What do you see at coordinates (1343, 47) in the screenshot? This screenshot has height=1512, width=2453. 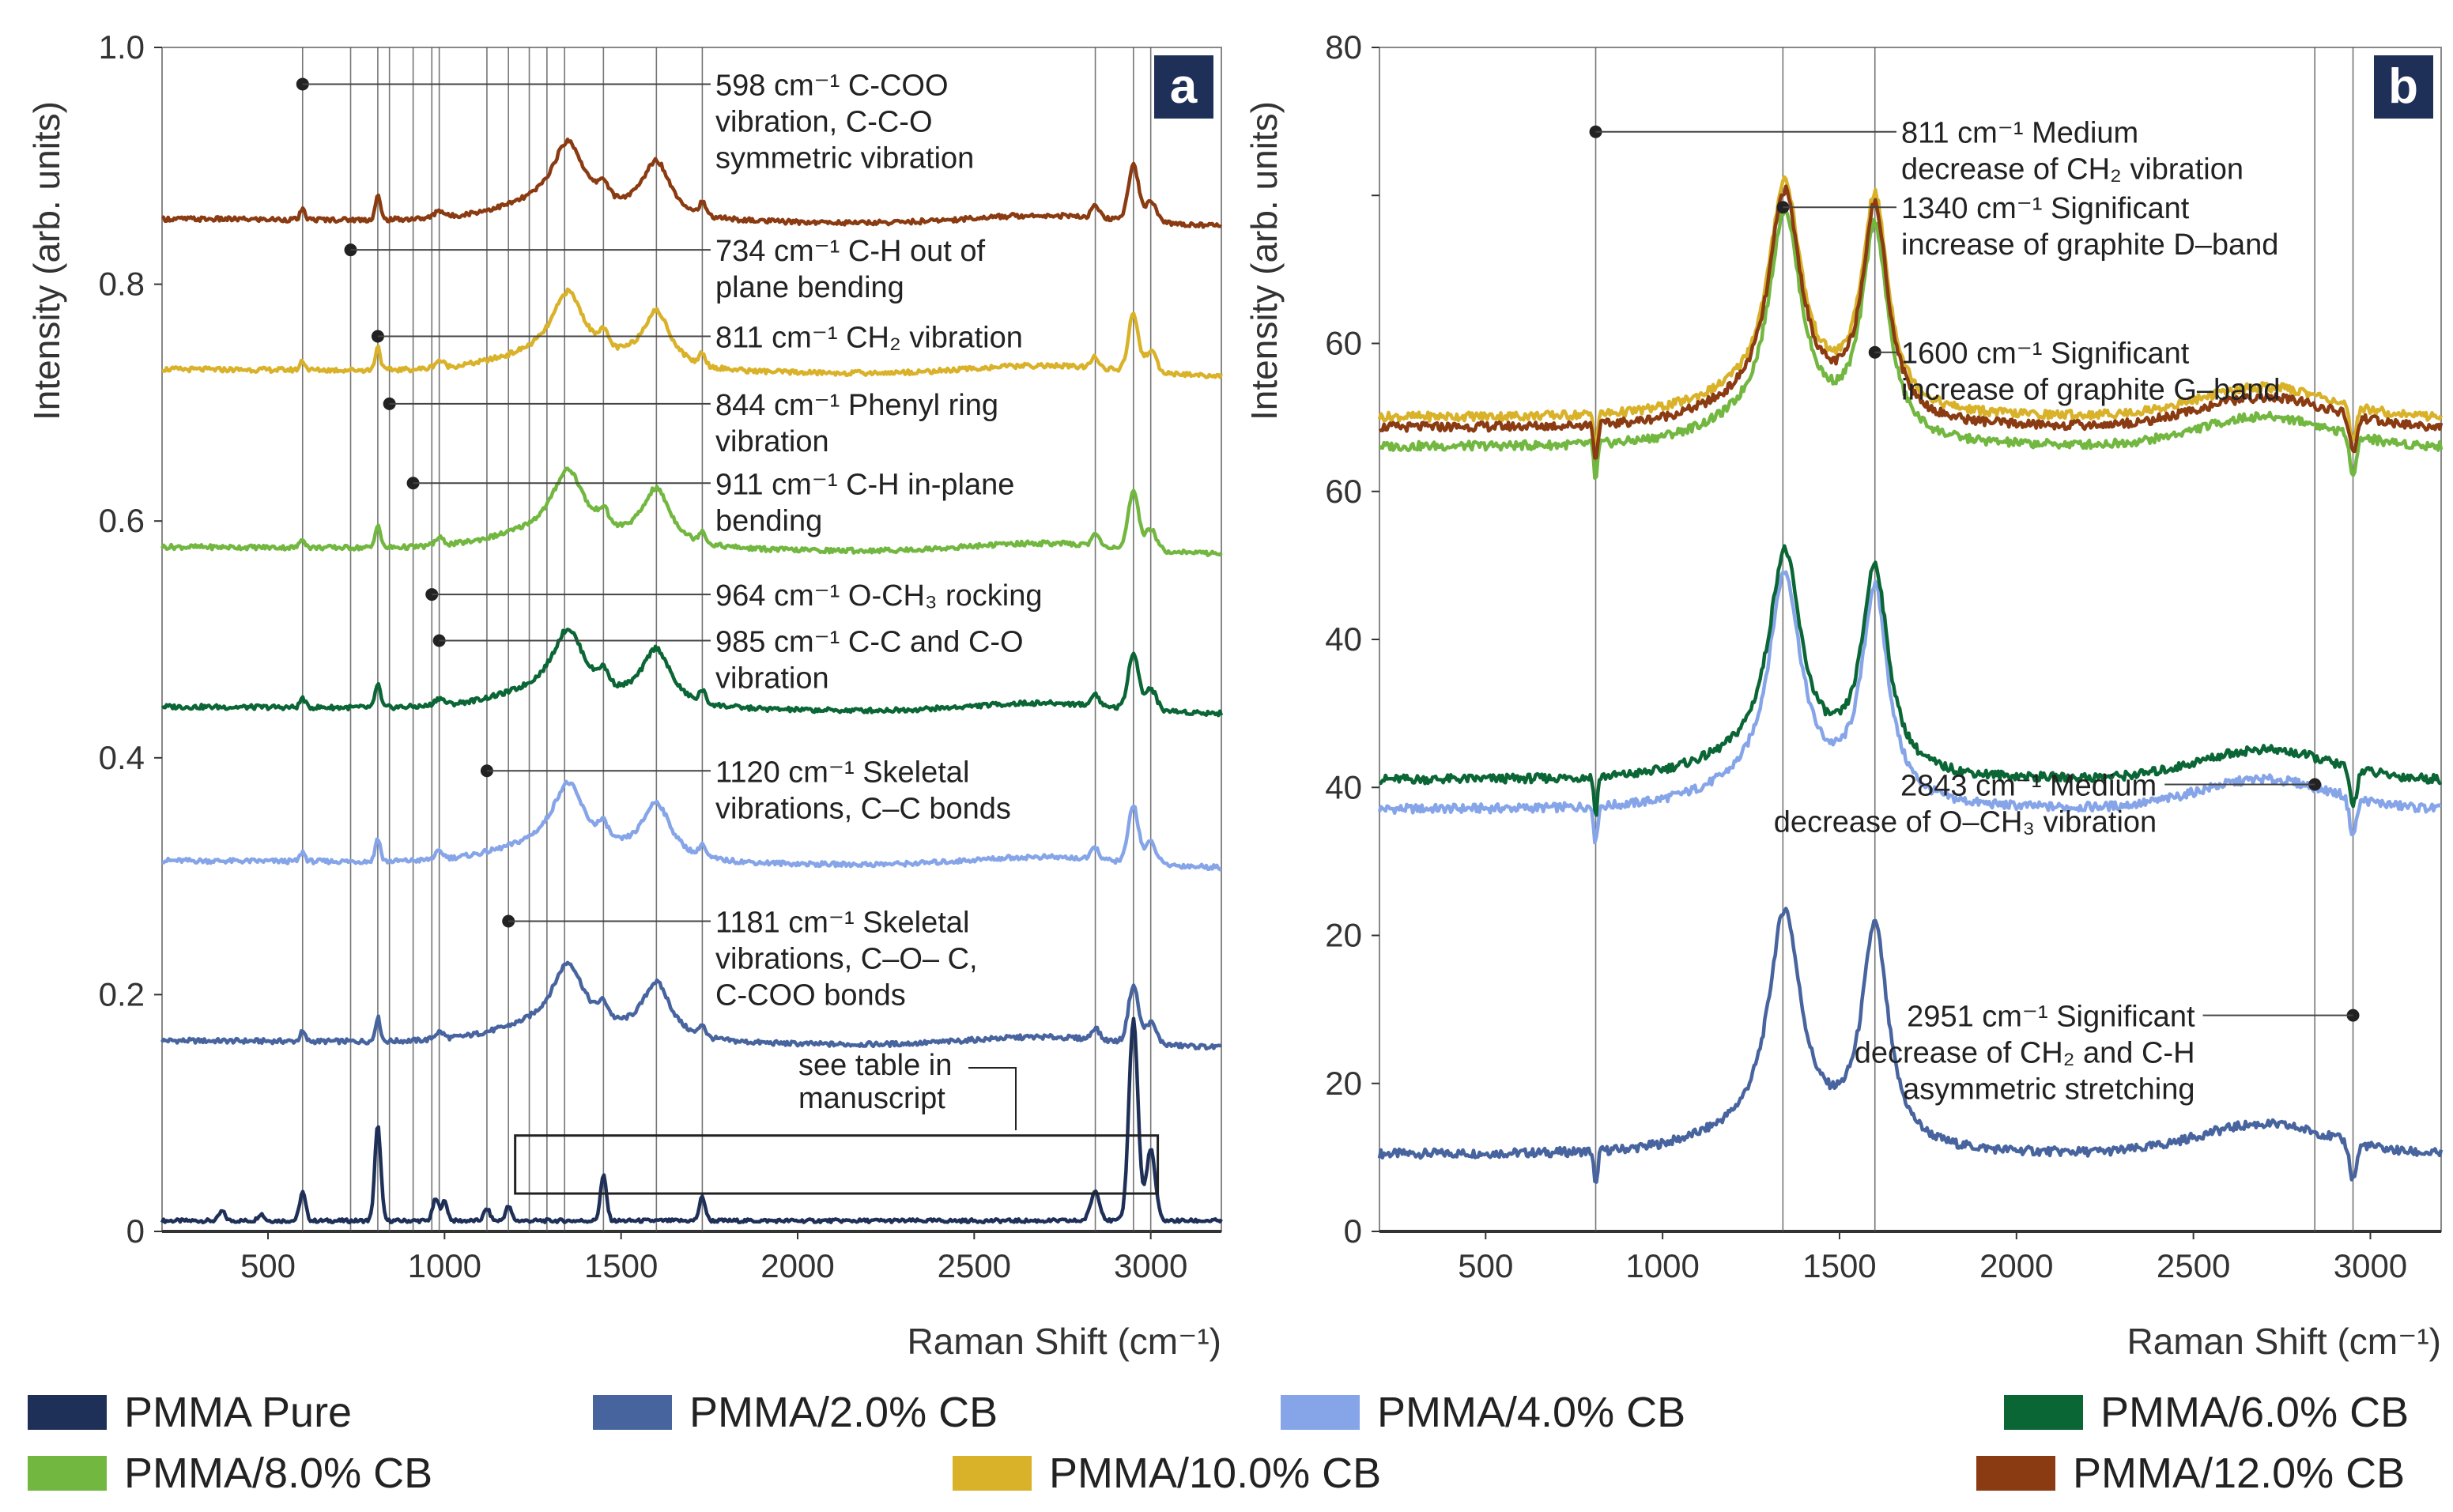 I see `y-tick-label: 80` at bounding box center [1343, 47].